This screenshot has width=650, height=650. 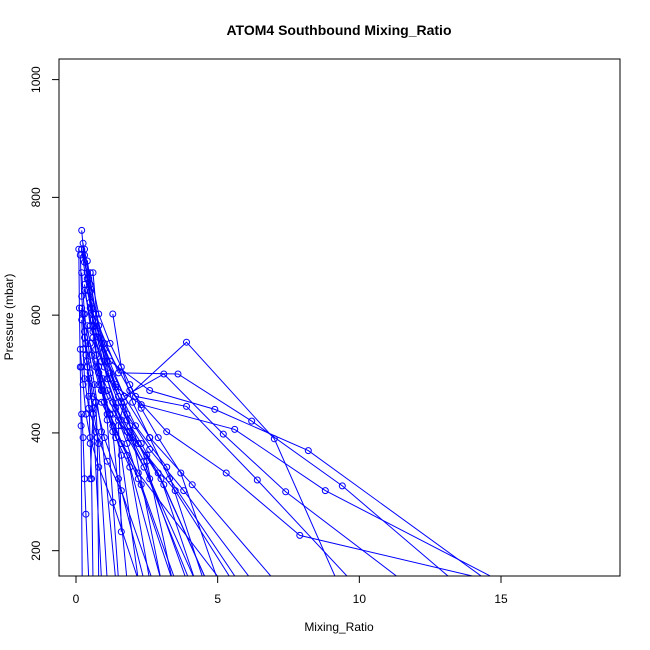 I want to click on y-tick-label: 600, so click(x=36, y=315).